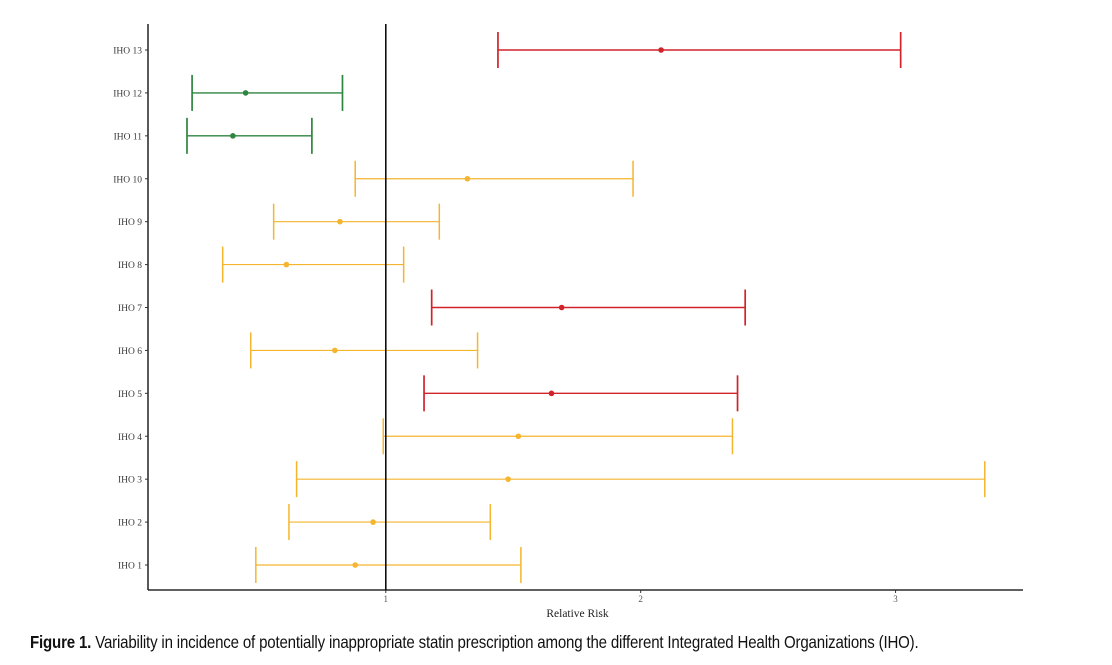 Image resolution: width=1112 pixels, height=665 pixels. I want to click on x-tick-label: 1, so click(386, 599).